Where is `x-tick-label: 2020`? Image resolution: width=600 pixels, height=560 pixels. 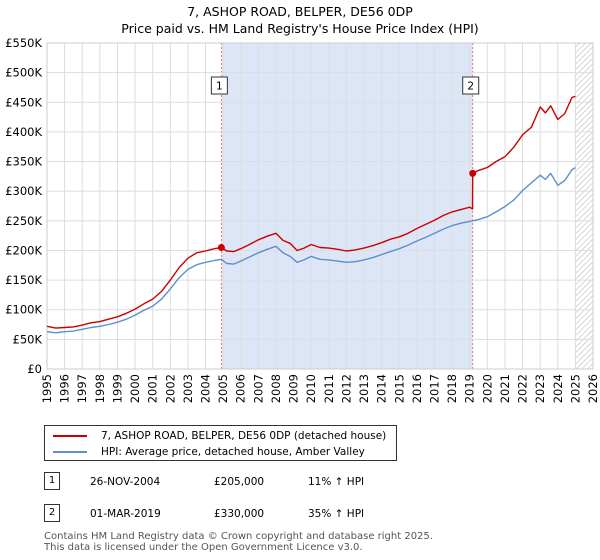
x-tick-label: 2020 is located at coordinates (487, 388).